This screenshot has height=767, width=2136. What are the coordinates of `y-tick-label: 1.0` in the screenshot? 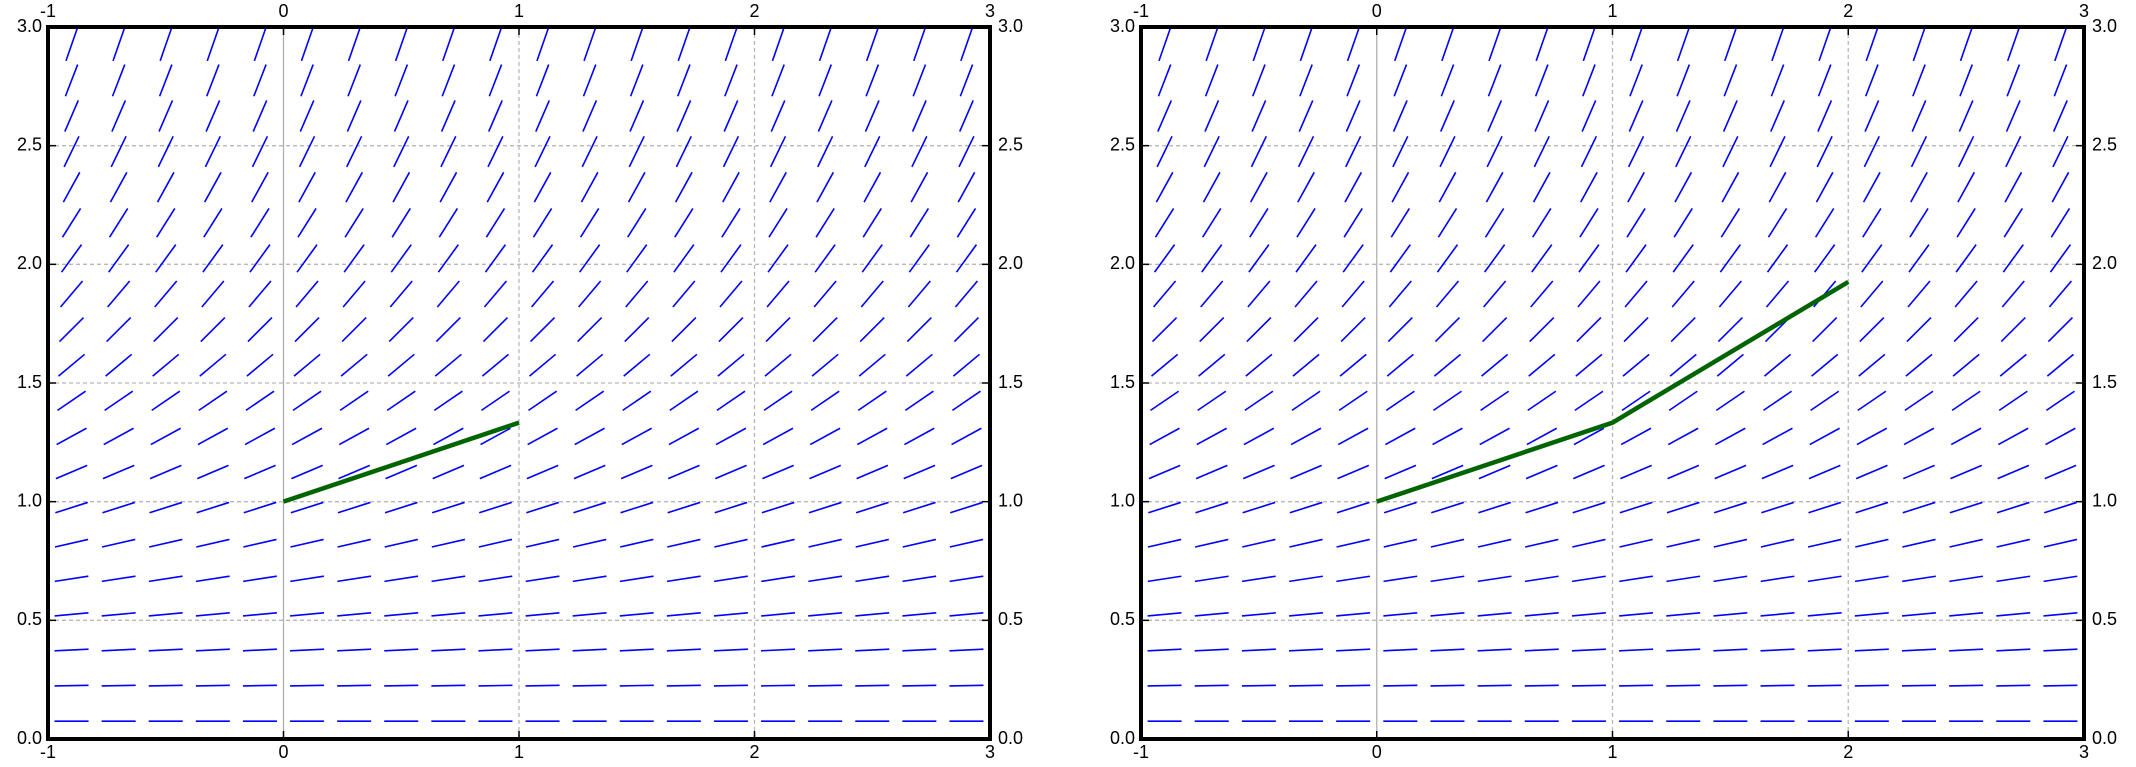 It's located at (2104, 500).